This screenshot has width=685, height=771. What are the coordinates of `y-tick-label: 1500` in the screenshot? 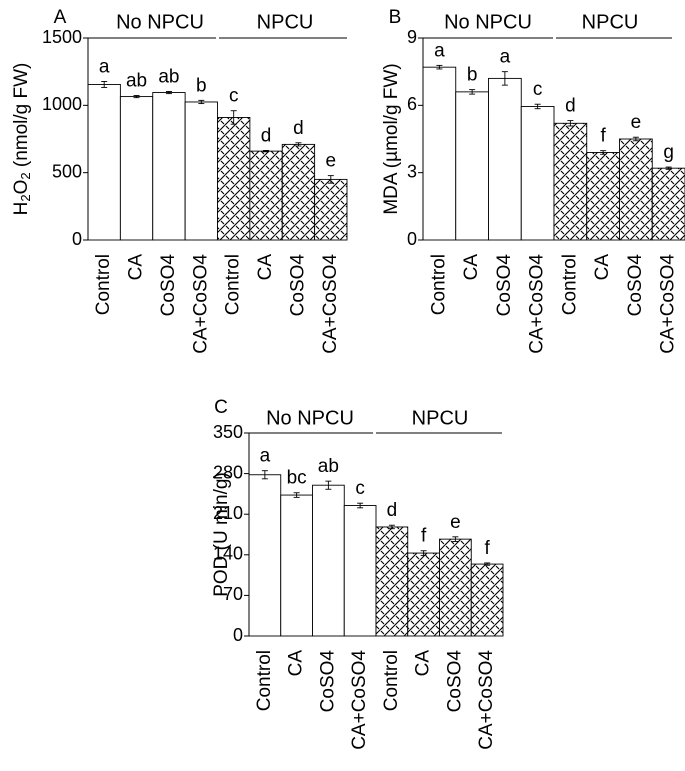 It's located at (62, 37).